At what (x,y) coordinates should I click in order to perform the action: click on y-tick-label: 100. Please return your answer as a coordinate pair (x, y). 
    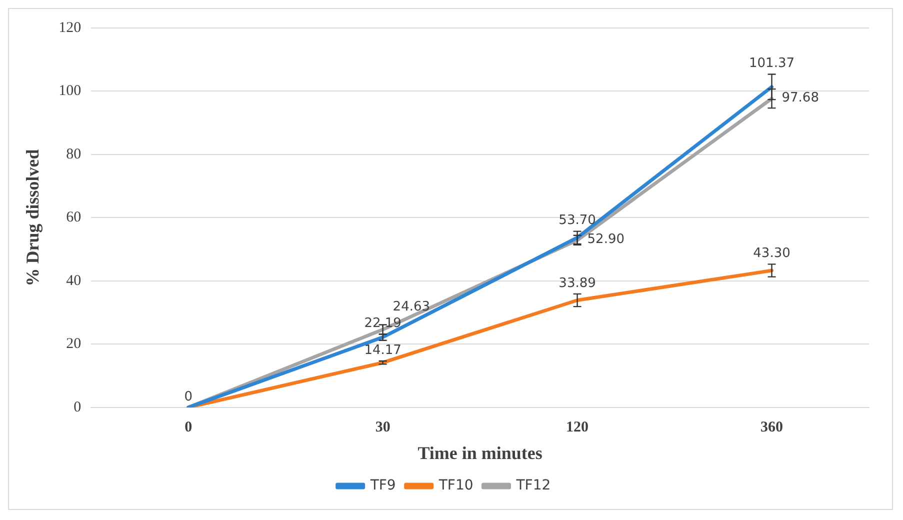
    Looking at the image, I should click on (70, 91).